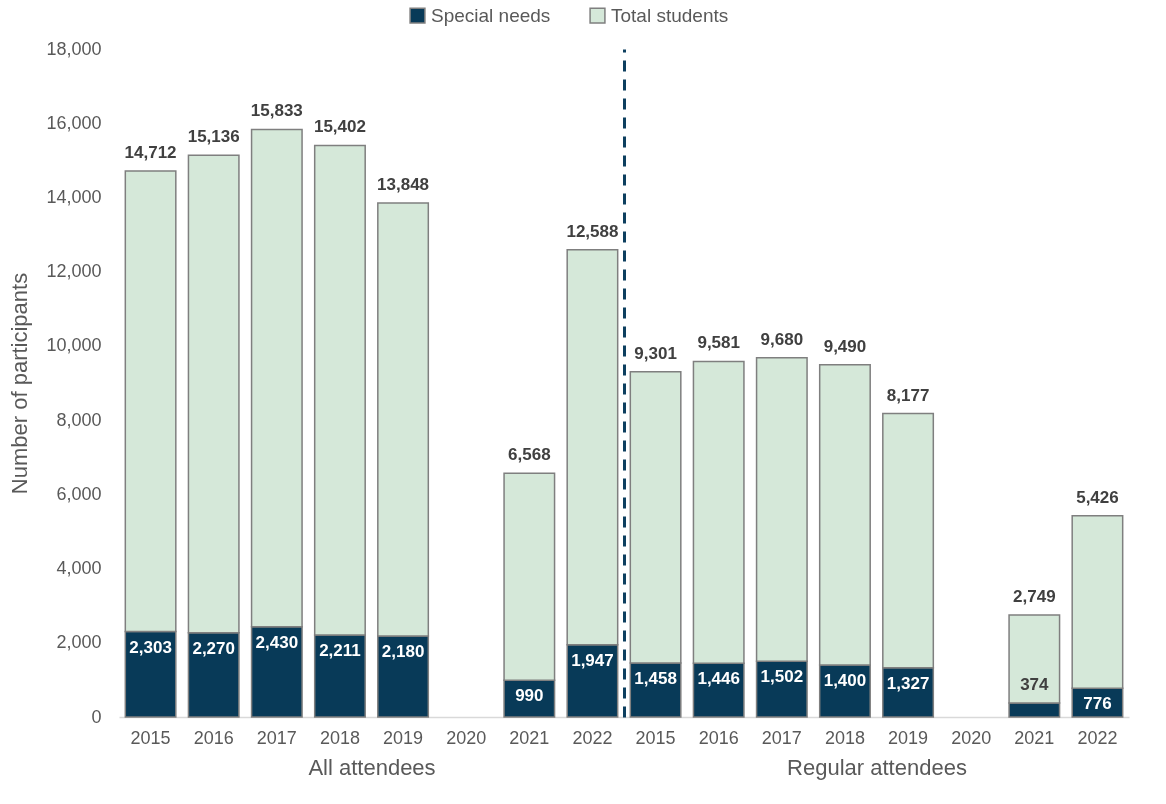 This screenshot has width=1166, height=804. I want to click on legend-label: Special needs, so click(491, 15).